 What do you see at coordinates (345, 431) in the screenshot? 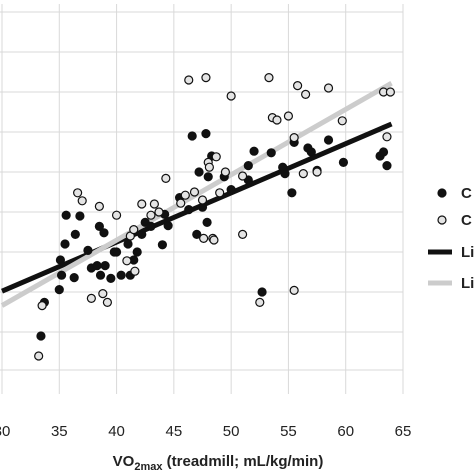
I see `x-tick-label: 60` at bounding box center [345, 431].